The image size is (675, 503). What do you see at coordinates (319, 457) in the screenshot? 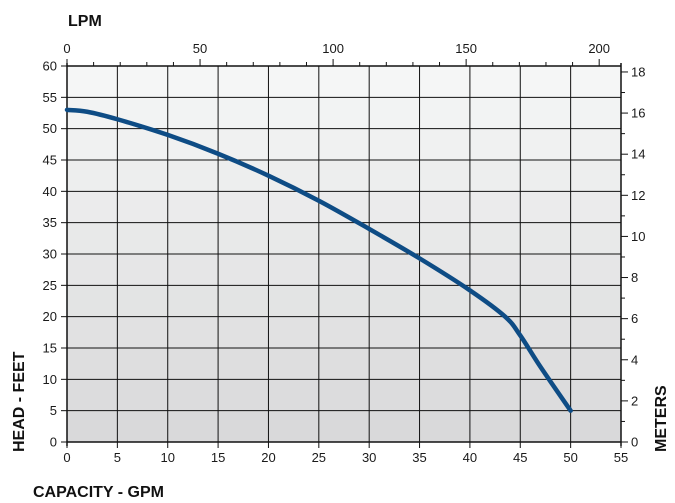
I see `x-tick-label-25: 25` at bounding box center [319, 457].